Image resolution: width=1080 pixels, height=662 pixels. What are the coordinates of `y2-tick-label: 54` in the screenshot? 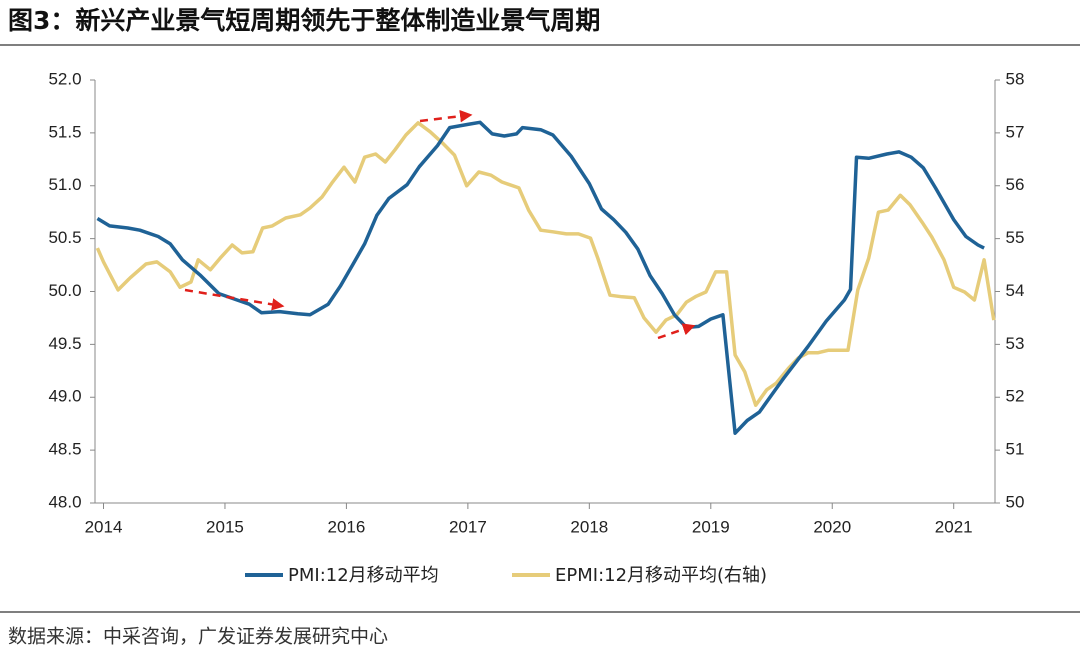 It's located at (1015, 290).